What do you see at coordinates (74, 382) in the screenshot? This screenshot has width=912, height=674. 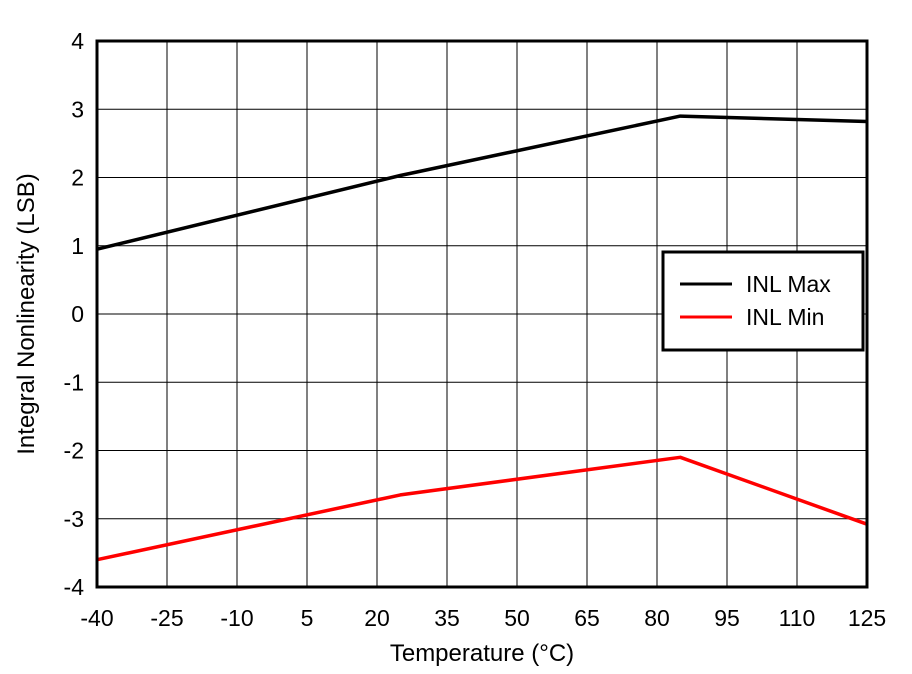 I see `y-tick-label: -1` at bounding box center [74, 382].